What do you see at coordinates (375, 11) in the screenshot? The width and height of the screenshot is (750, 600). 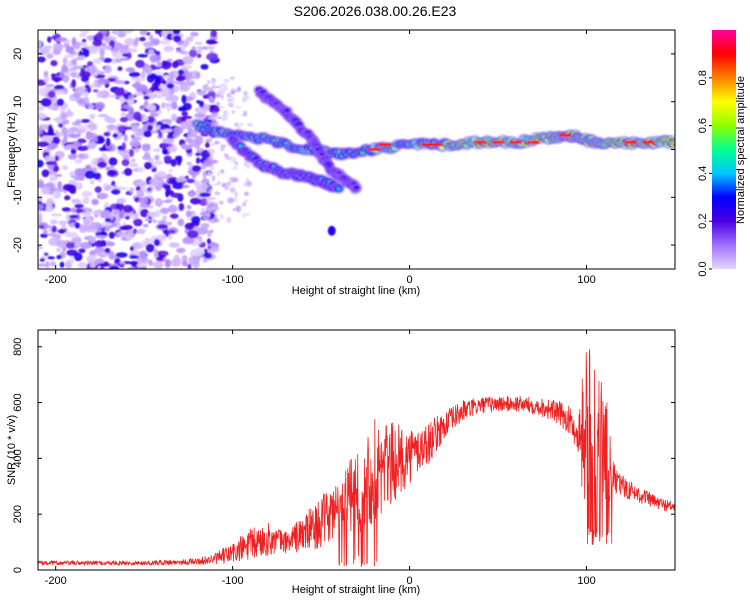 I see `figure-title: S206.2026.038.00.26.E23` at bounding box center [375, 11].